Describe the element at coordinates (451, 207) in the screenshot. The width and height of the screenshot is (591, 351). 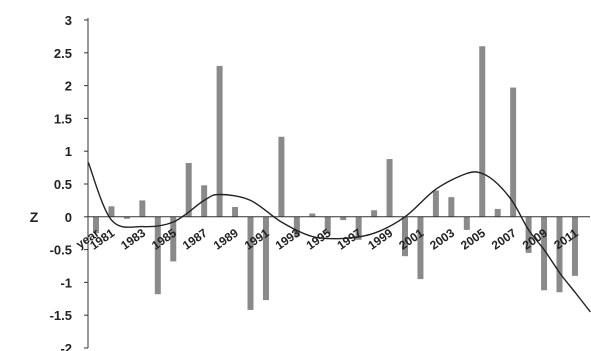
I see `bar-2003` at that location.